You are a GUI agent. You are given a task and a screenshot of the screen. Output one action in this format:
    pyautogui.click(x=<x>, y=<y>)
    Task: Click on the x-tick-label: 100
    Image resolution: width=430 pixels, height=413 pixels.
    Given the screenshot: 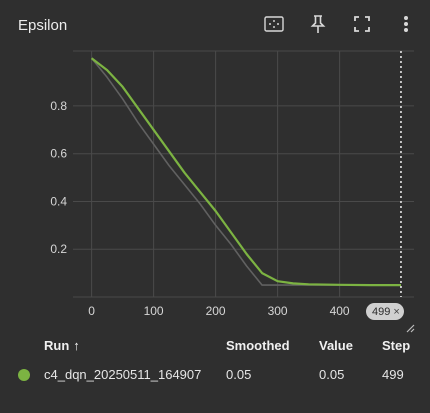 What is the action you would take?
    pyautogui.click(x=154, y=311)
    